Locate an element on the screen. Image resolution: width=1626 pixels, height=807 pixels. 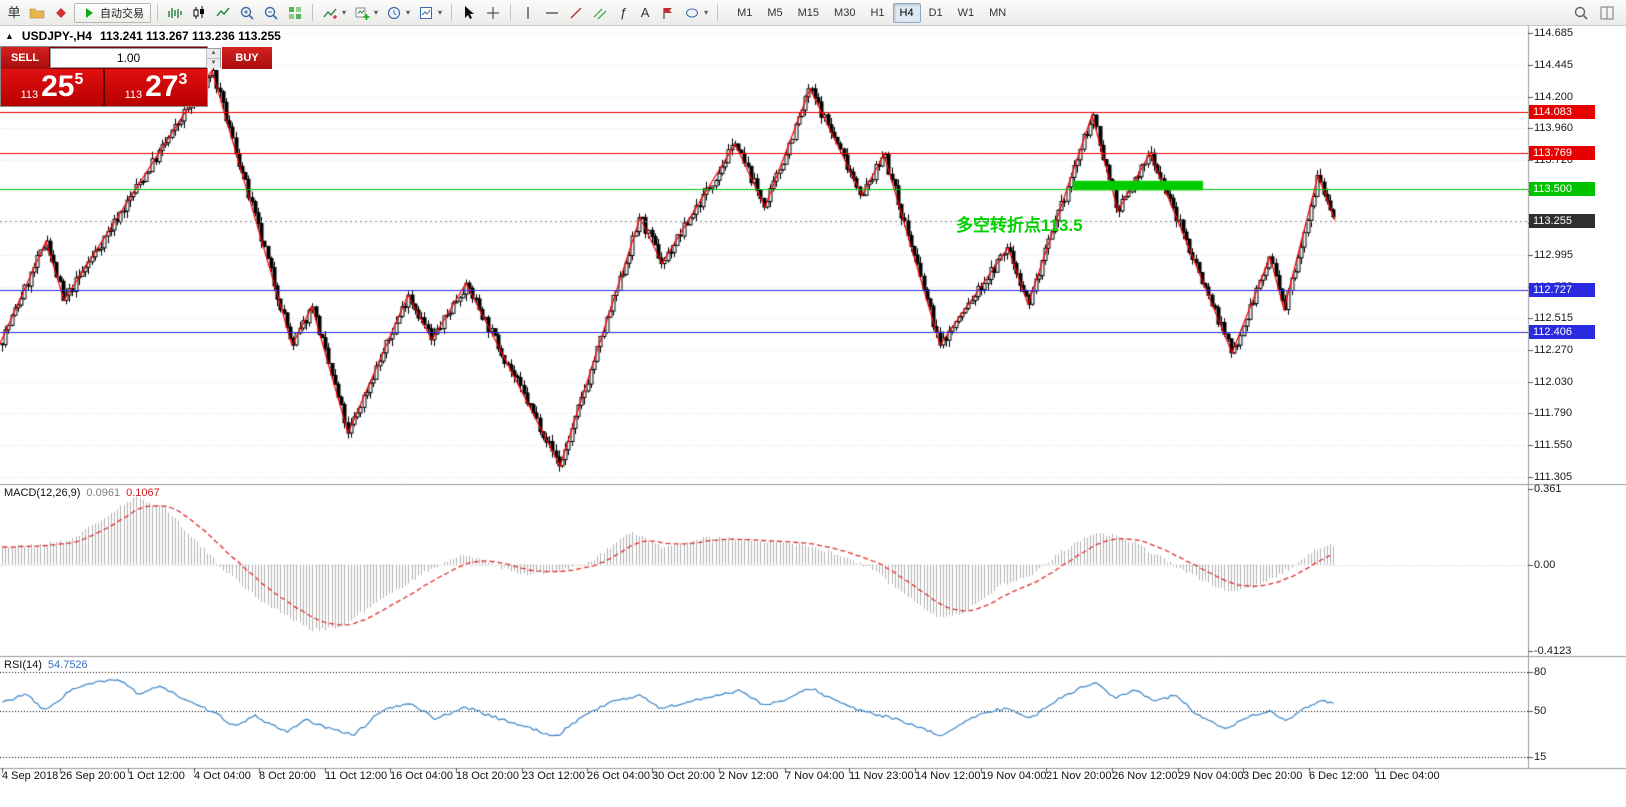
tf-M30: M30 is located at coordinates (844, 13).